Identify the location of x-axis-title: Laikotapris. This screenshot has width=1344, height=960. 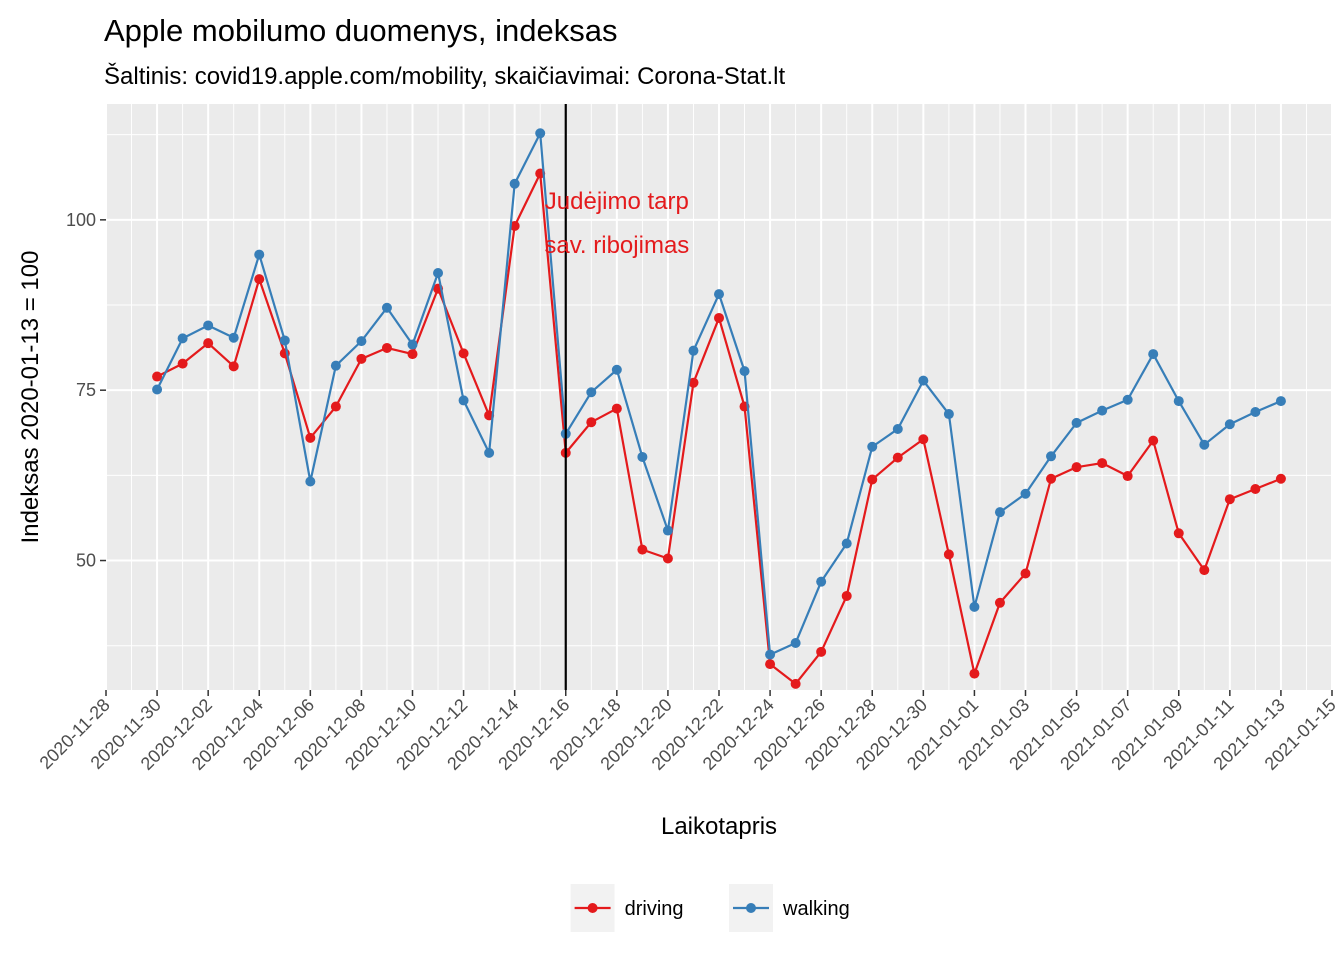
(719, 826).